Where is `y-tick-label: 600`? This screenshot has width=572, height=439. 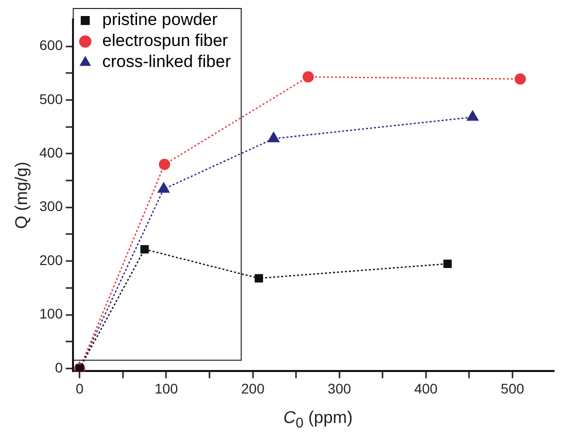 y-tick-label: 600 is located at coordinates (51, 45).